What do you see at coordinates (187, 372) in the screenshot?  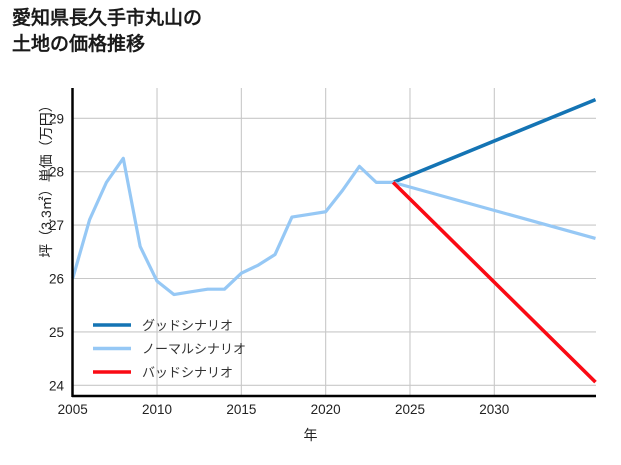 I see `legend-label: バッドシナリオ` at bounding box center [187, 372].